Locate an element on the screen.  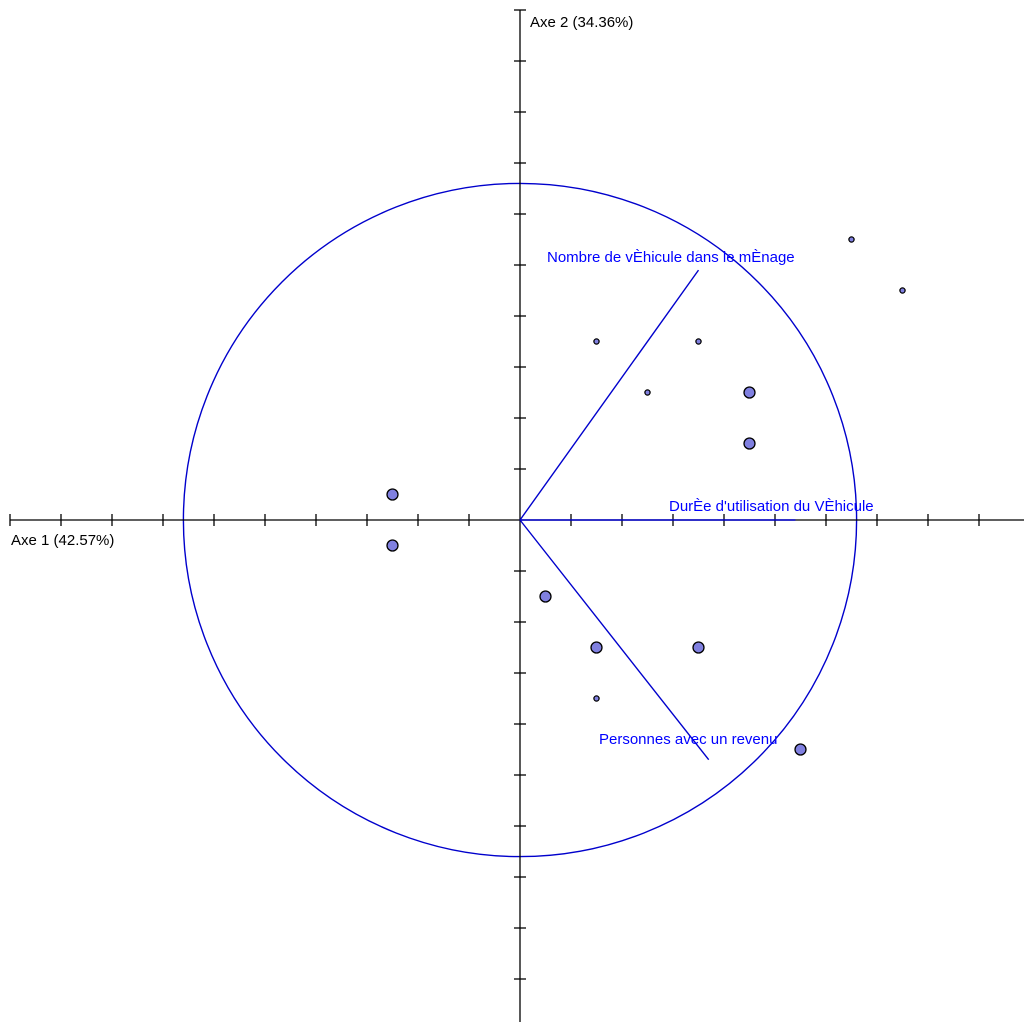
x-axis-title: Axe 1 (42.57%) is located at coordinates (62, 540).